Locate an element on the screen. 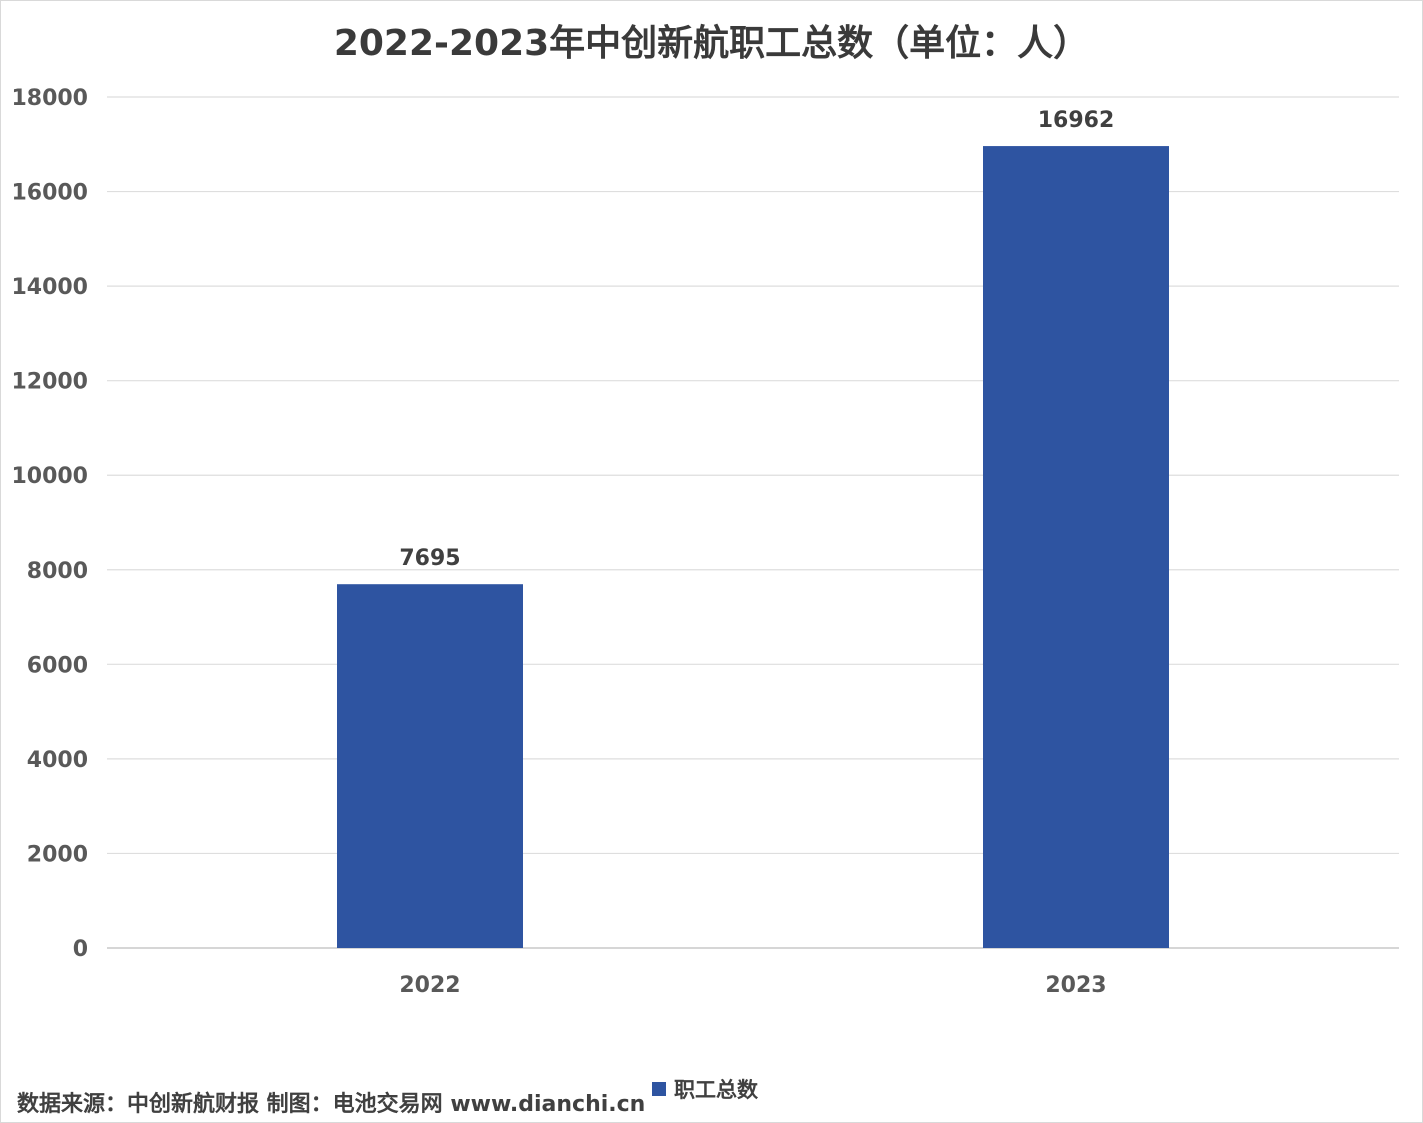 Image resolution: width=1423 pixels, height=1123 pixels. y-tick-label: 10000 is located at coordinates (49, 476).